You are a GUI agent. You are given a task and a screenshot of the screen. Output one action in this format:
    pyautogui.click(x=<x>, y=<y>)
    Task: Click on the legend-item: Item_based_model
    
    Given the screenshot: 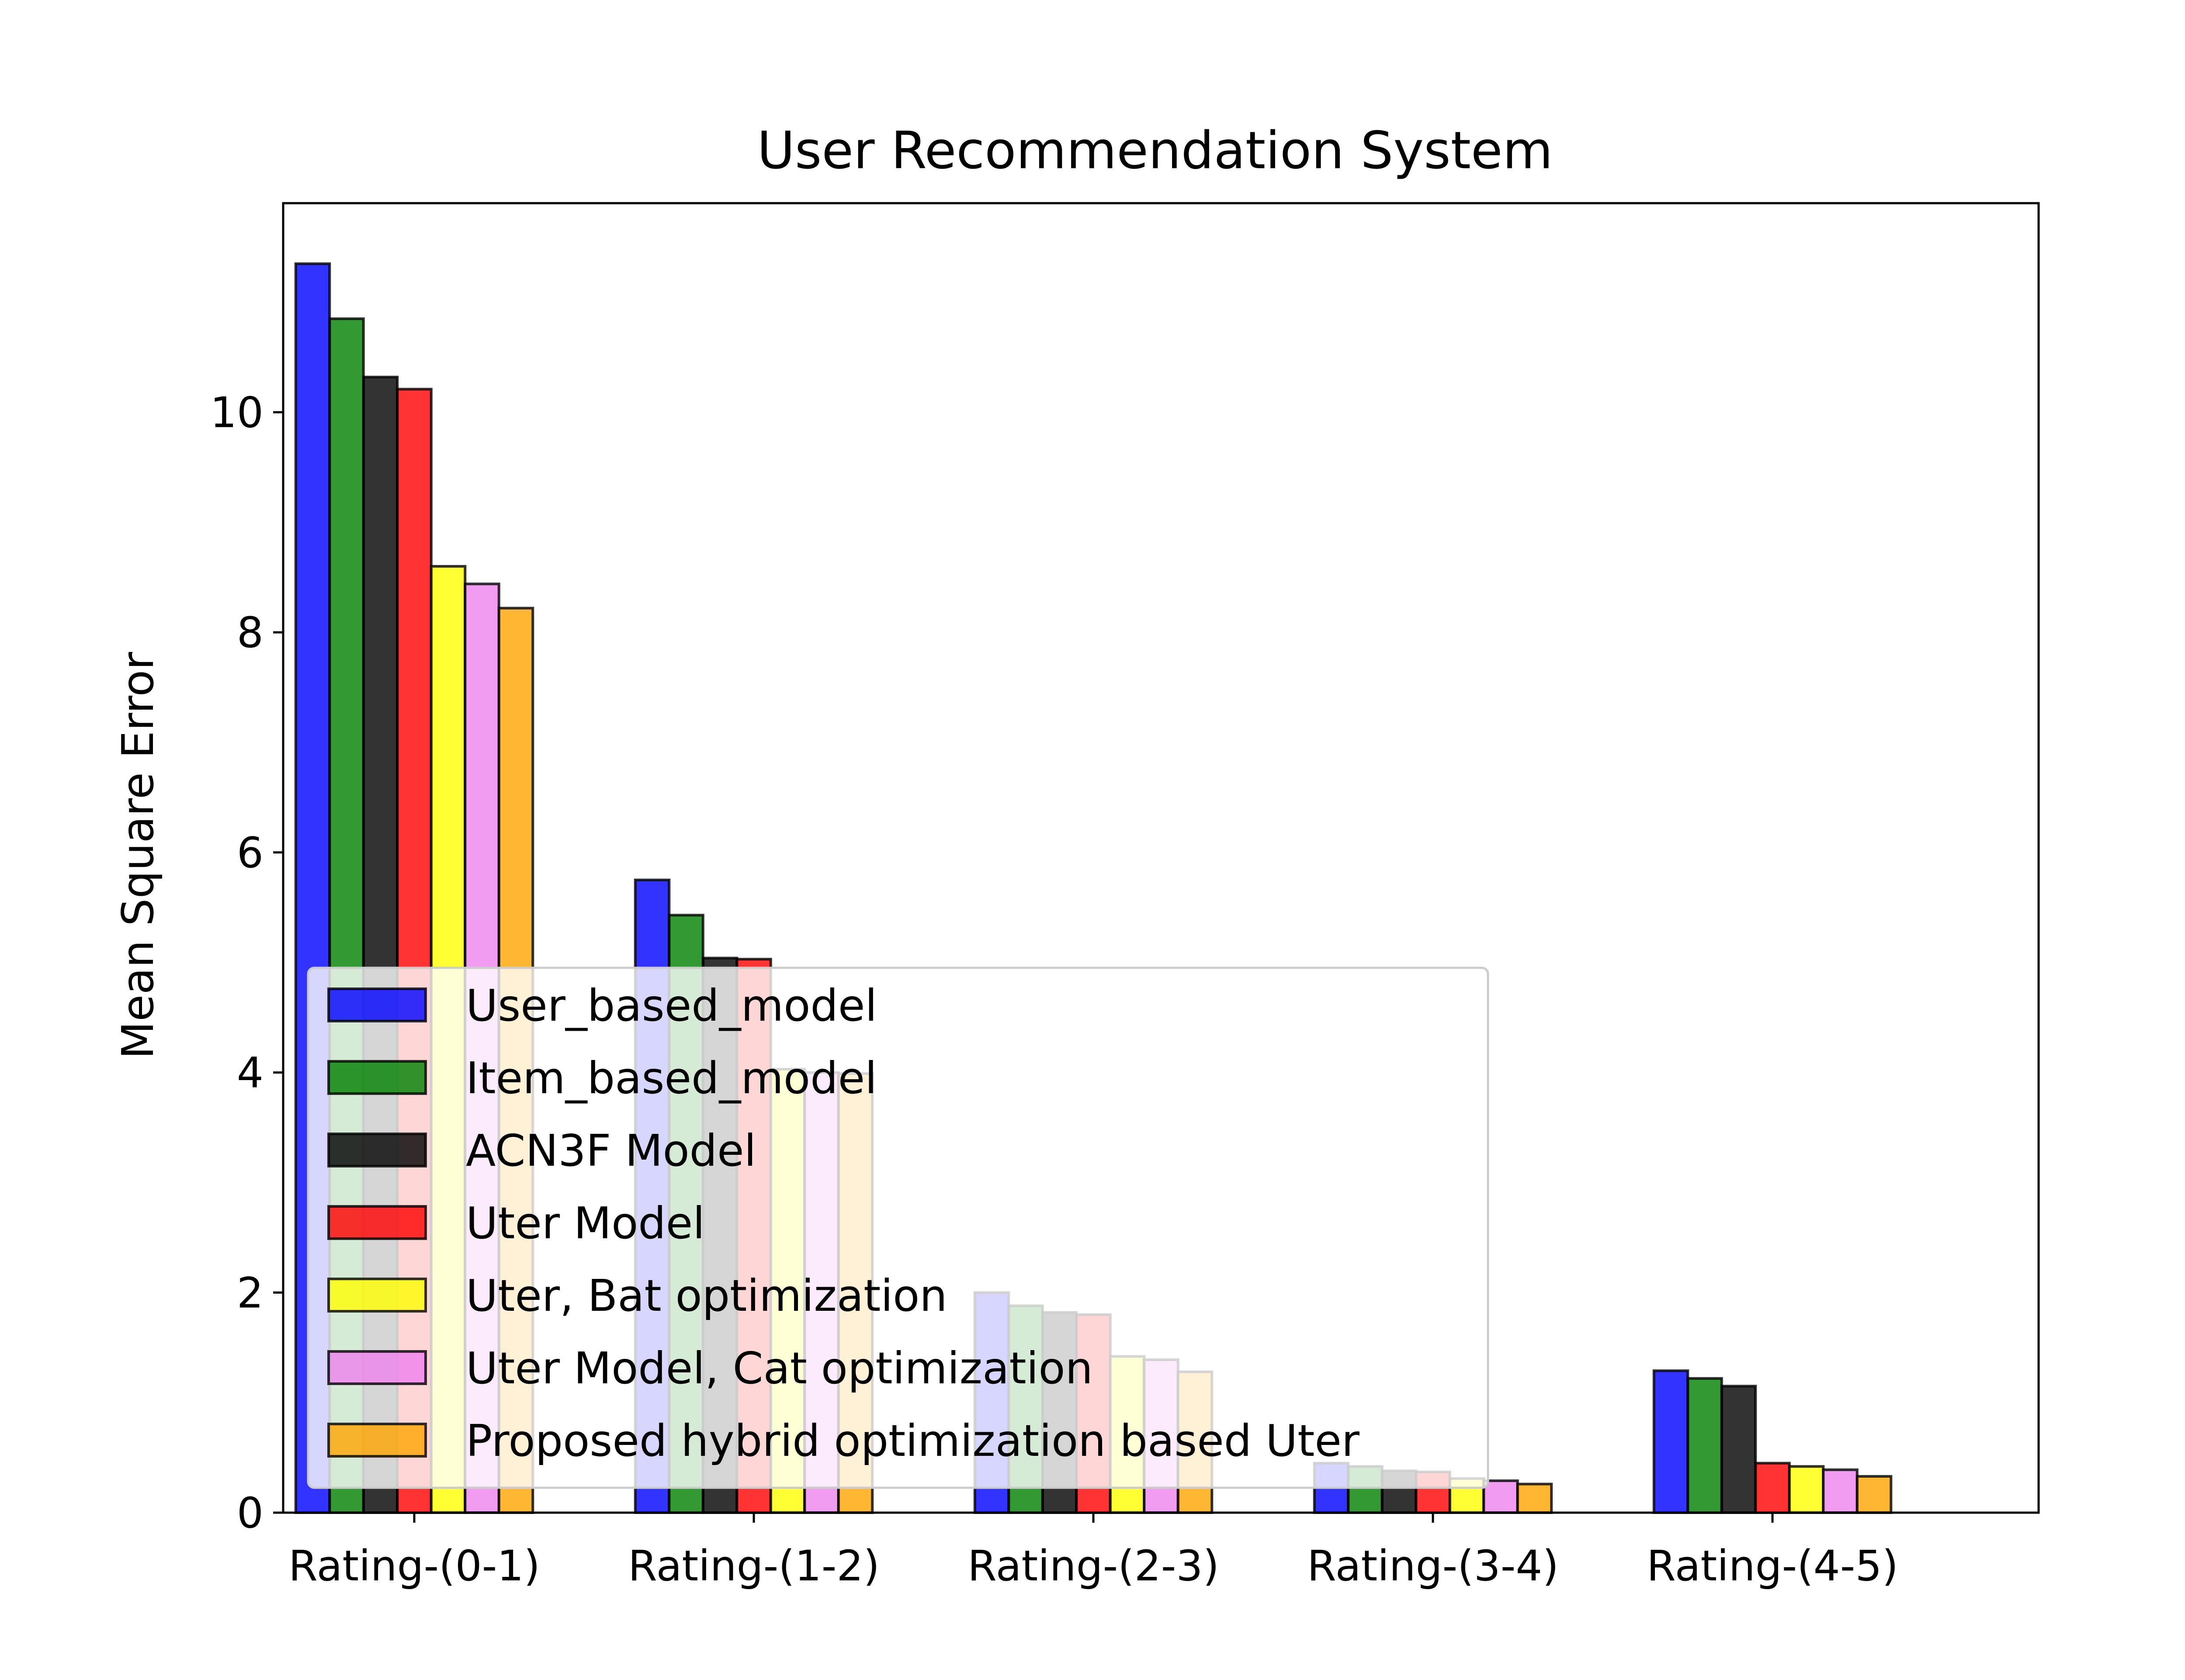 What is the action you would take?
    pyautogui.click(x=602, y=1078)
    